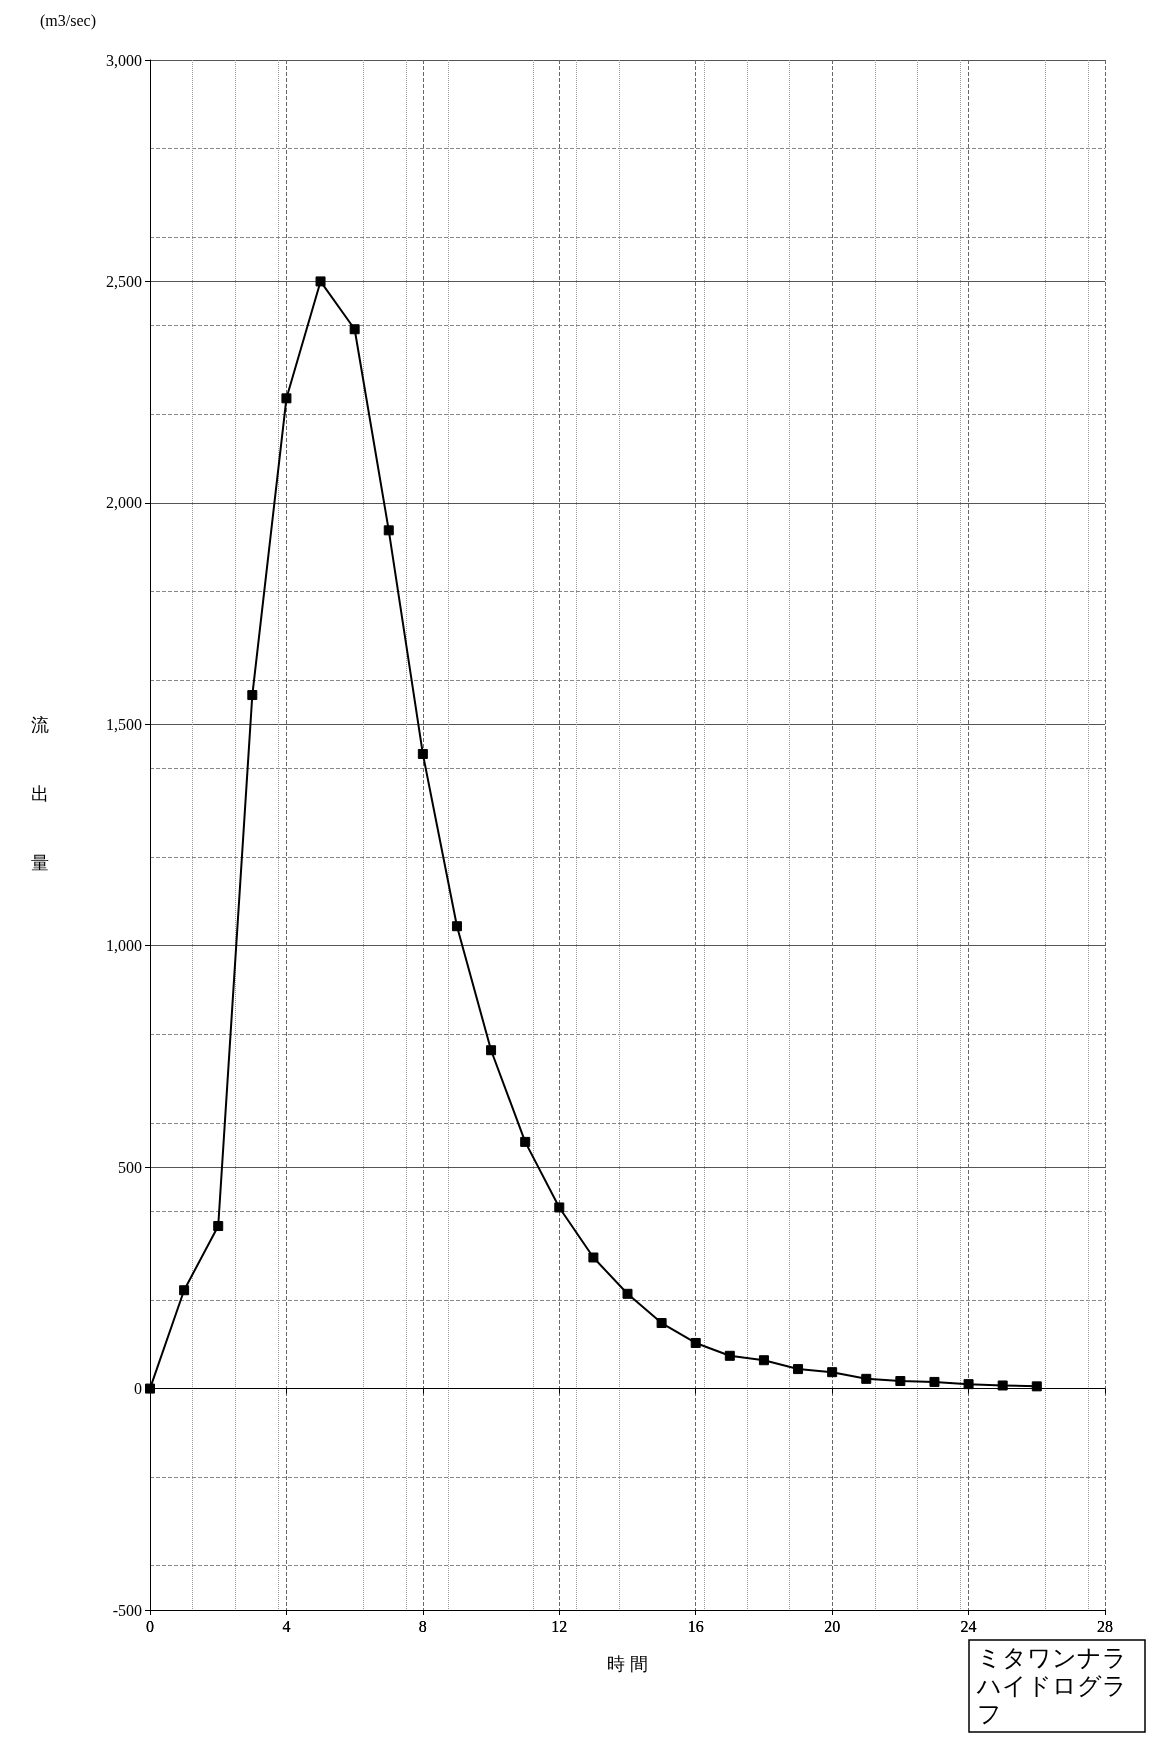  What do you see at coordinates (138, 1389) in the screenshot?
I see `y-tick-label: 0` at bounding box center [138, 1389].